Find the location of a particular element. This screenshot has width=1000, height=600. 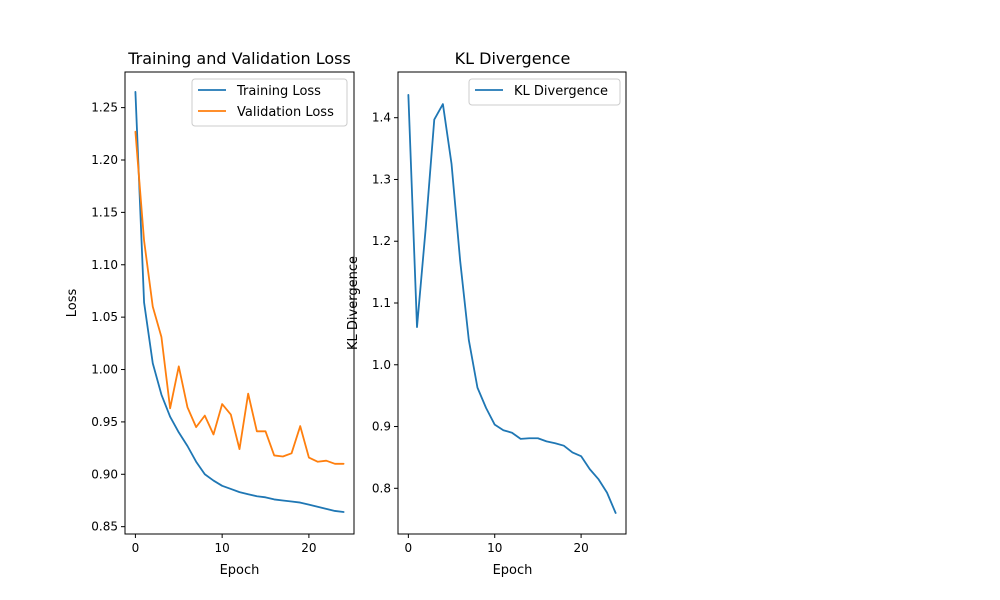

legend-label-training-loss: Training Loss is located at coordinates (278, 91).